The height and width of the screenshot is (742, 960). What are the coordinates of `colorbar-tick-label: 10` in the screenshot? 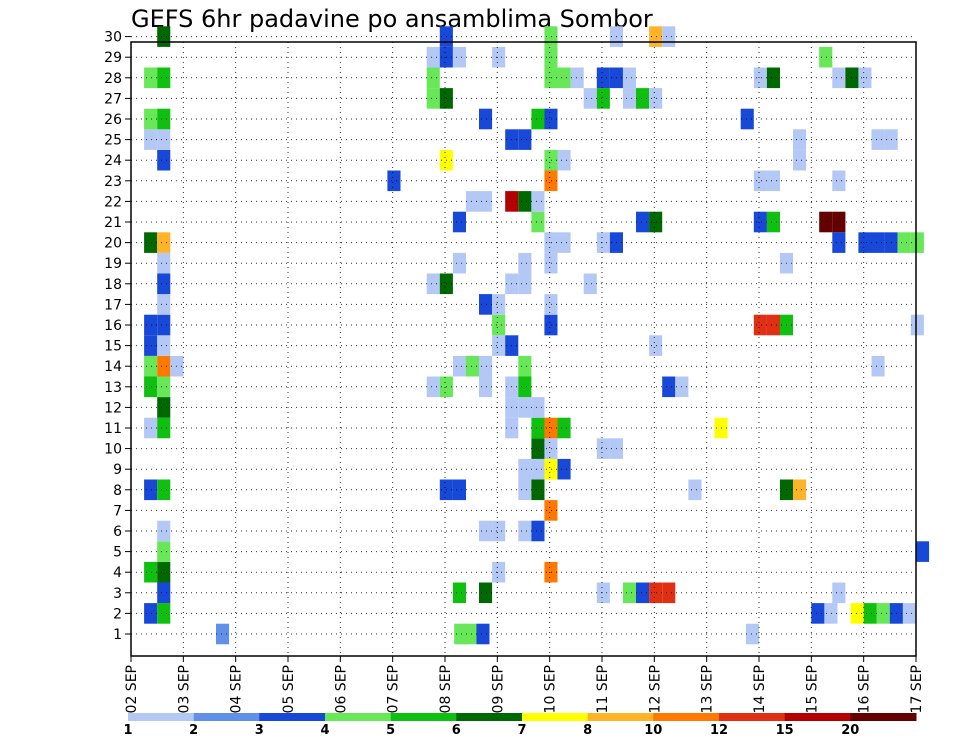 It's located at (653, 730).